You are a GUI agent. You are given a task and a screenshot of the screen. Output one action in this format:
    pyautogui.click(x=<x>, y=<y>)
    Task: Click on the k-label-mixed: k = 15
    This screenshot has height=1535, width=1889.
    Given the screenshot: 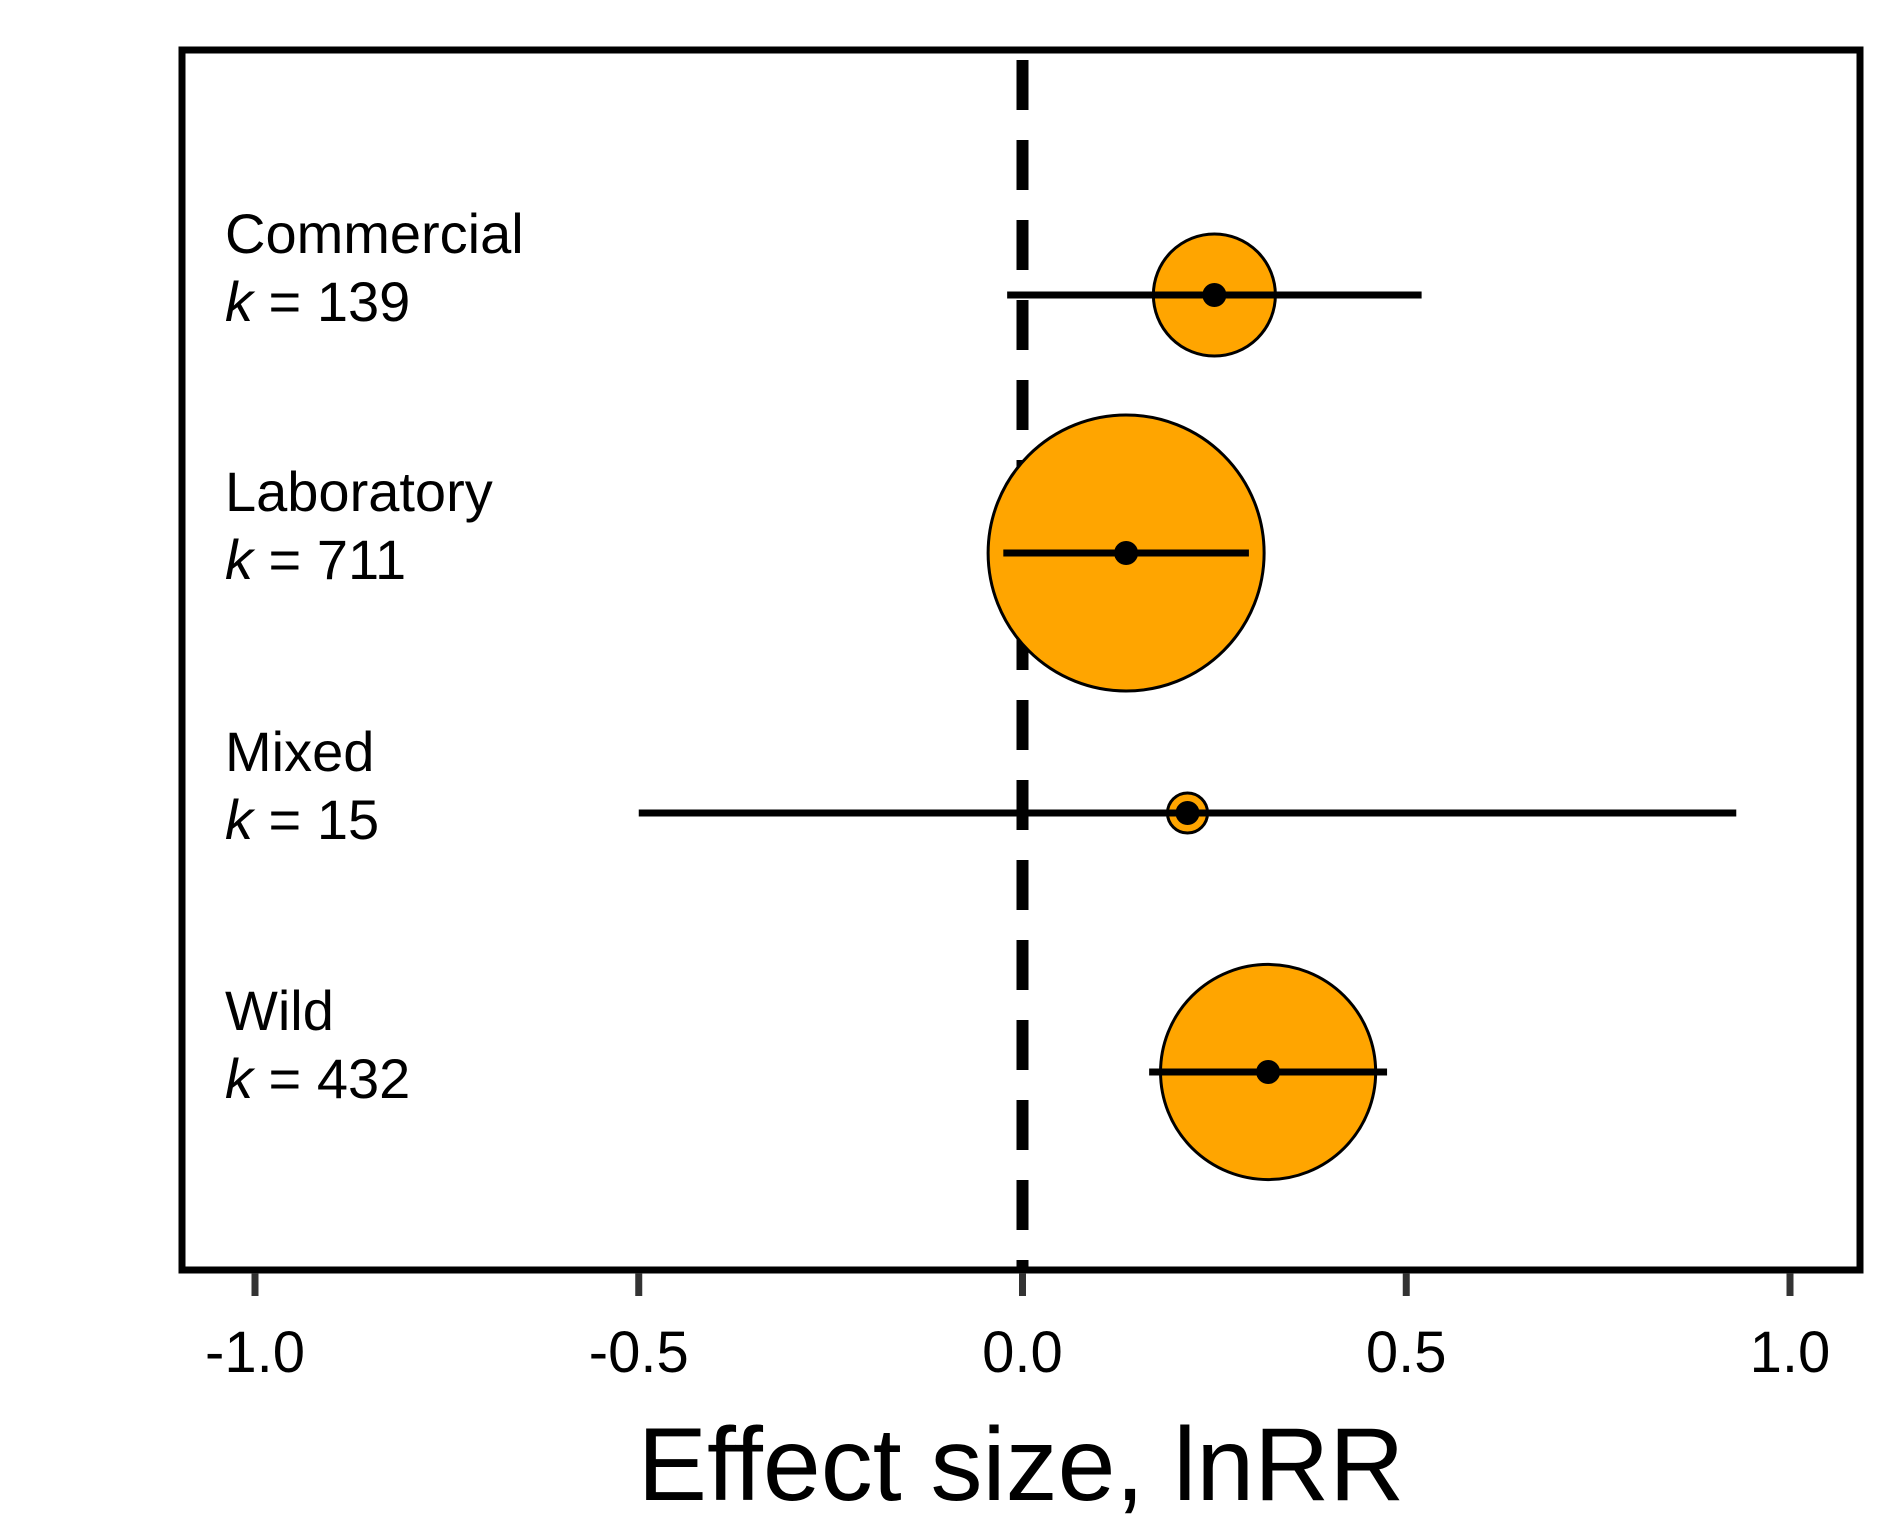 What is the action you would take?
    pyautogui.click(x=302, y=819)
    